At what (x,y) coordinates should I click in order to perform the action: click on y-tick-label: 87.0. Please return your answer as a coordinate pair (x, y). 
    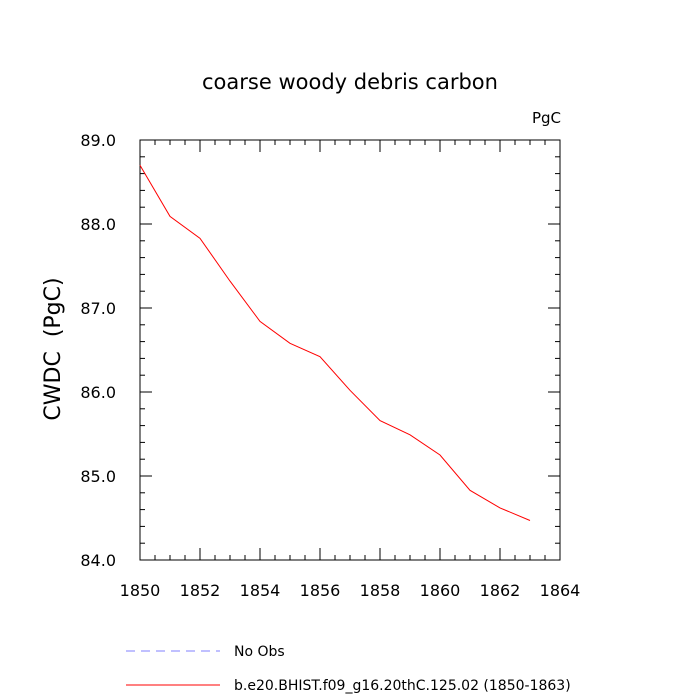
    Looking at the image, I should click on (98, 308).